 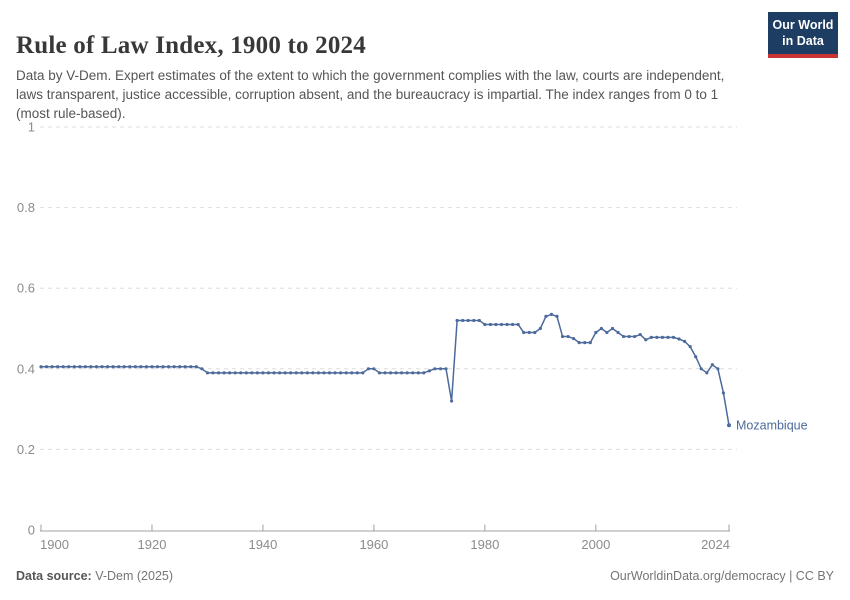 What do you see at coordinates (402, 373) in the screenshot?
I see `data-point-1965` at bounding box center [402, 373].